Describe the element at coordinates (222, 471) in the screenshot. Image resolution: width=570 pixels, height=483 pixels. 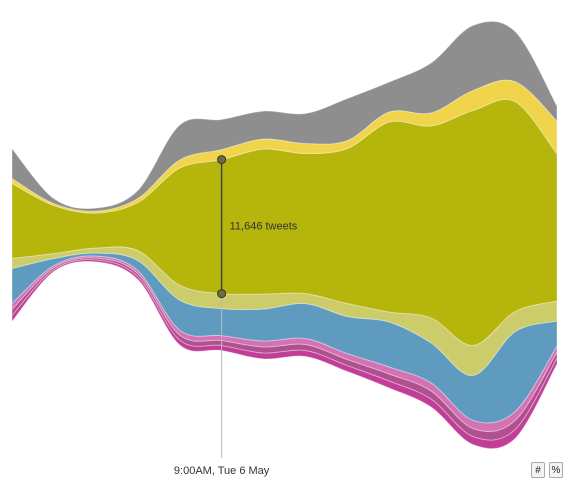
I see `x-label: 9:00AM, Tue 6 May` at that location.